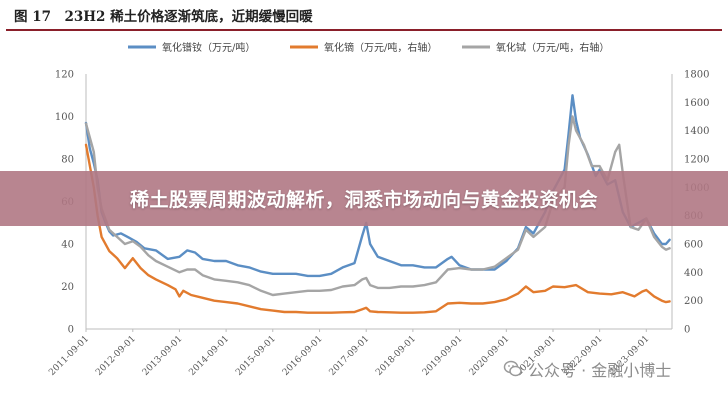 The width and height of the screenshot is (728, 400). Describe the element at coordinates (256, 356) in the screenshot. I see `x-tick-label: 2015-09-01` at that location.